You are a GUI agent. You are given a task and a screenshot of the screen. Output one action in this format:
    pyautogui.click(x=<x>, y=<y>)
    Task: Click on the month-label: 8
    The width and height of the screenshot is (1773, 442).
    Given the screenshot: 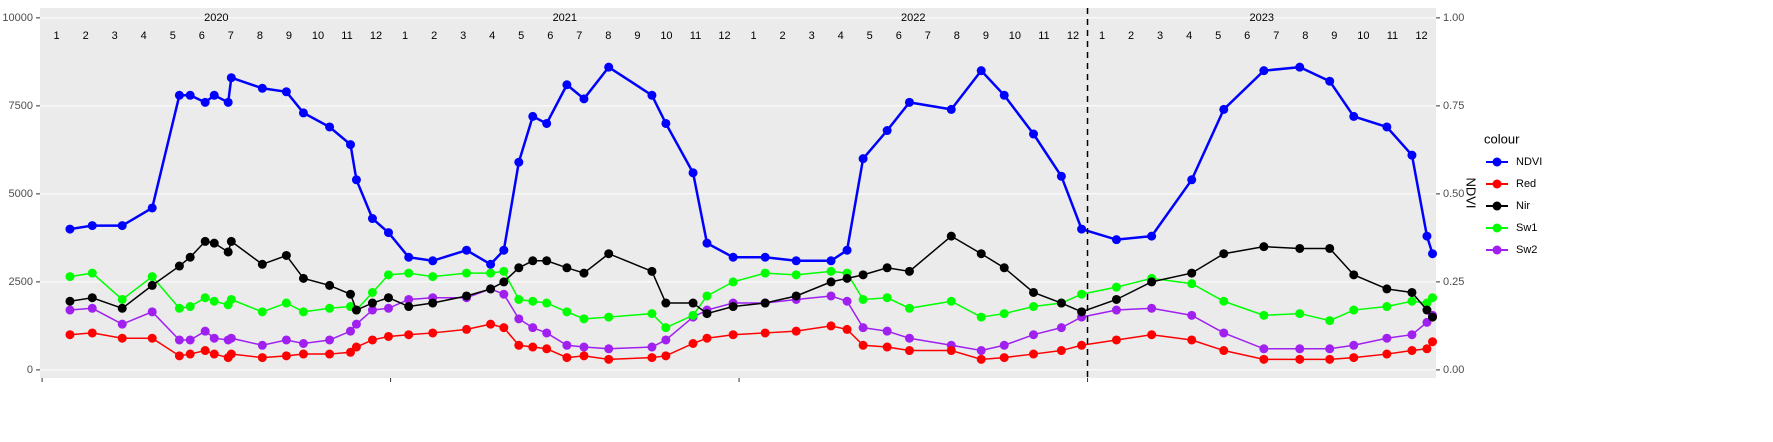 What is the action you would take?
    pyautogui.click(x=957, y=36)
    